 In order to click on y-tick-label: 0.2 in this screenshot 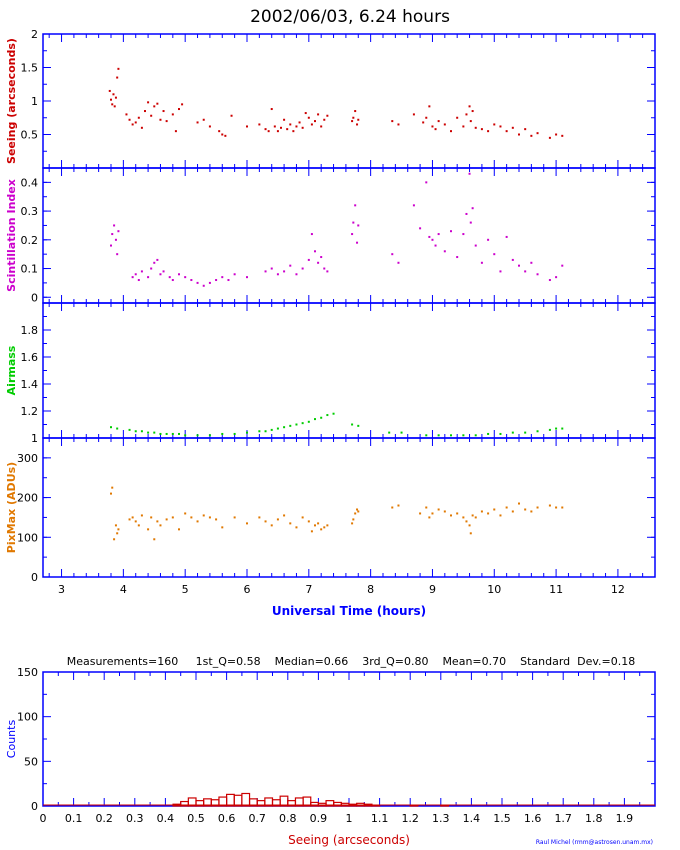, I will do `click(30, 240)`.